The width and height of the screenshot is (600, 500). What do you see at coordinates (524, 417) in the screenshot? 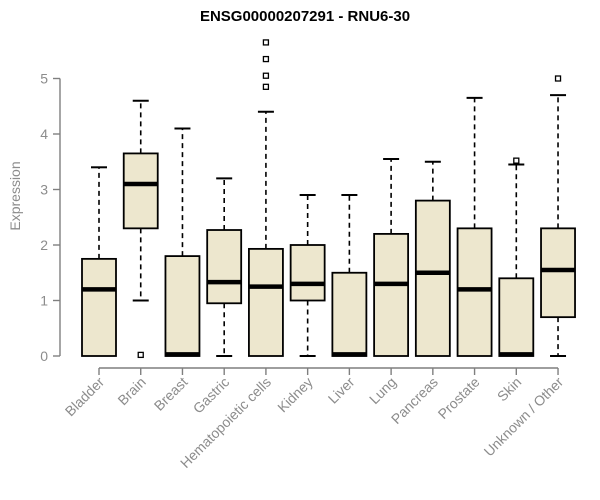
I see `x-axis-category-label: Unknown / Other` at bounding box center [524, 417].